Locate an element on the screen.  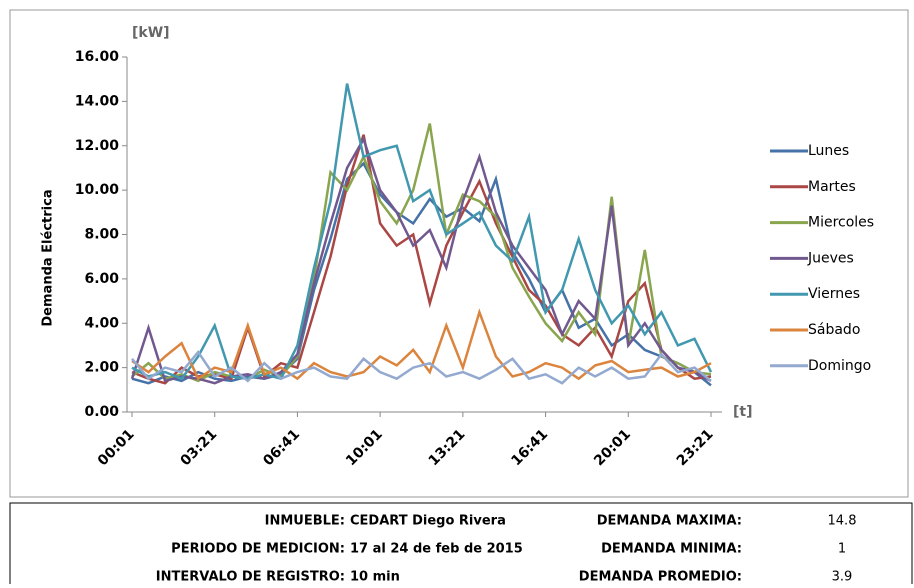
info-value: 1 is located at coordinates (842, 549).